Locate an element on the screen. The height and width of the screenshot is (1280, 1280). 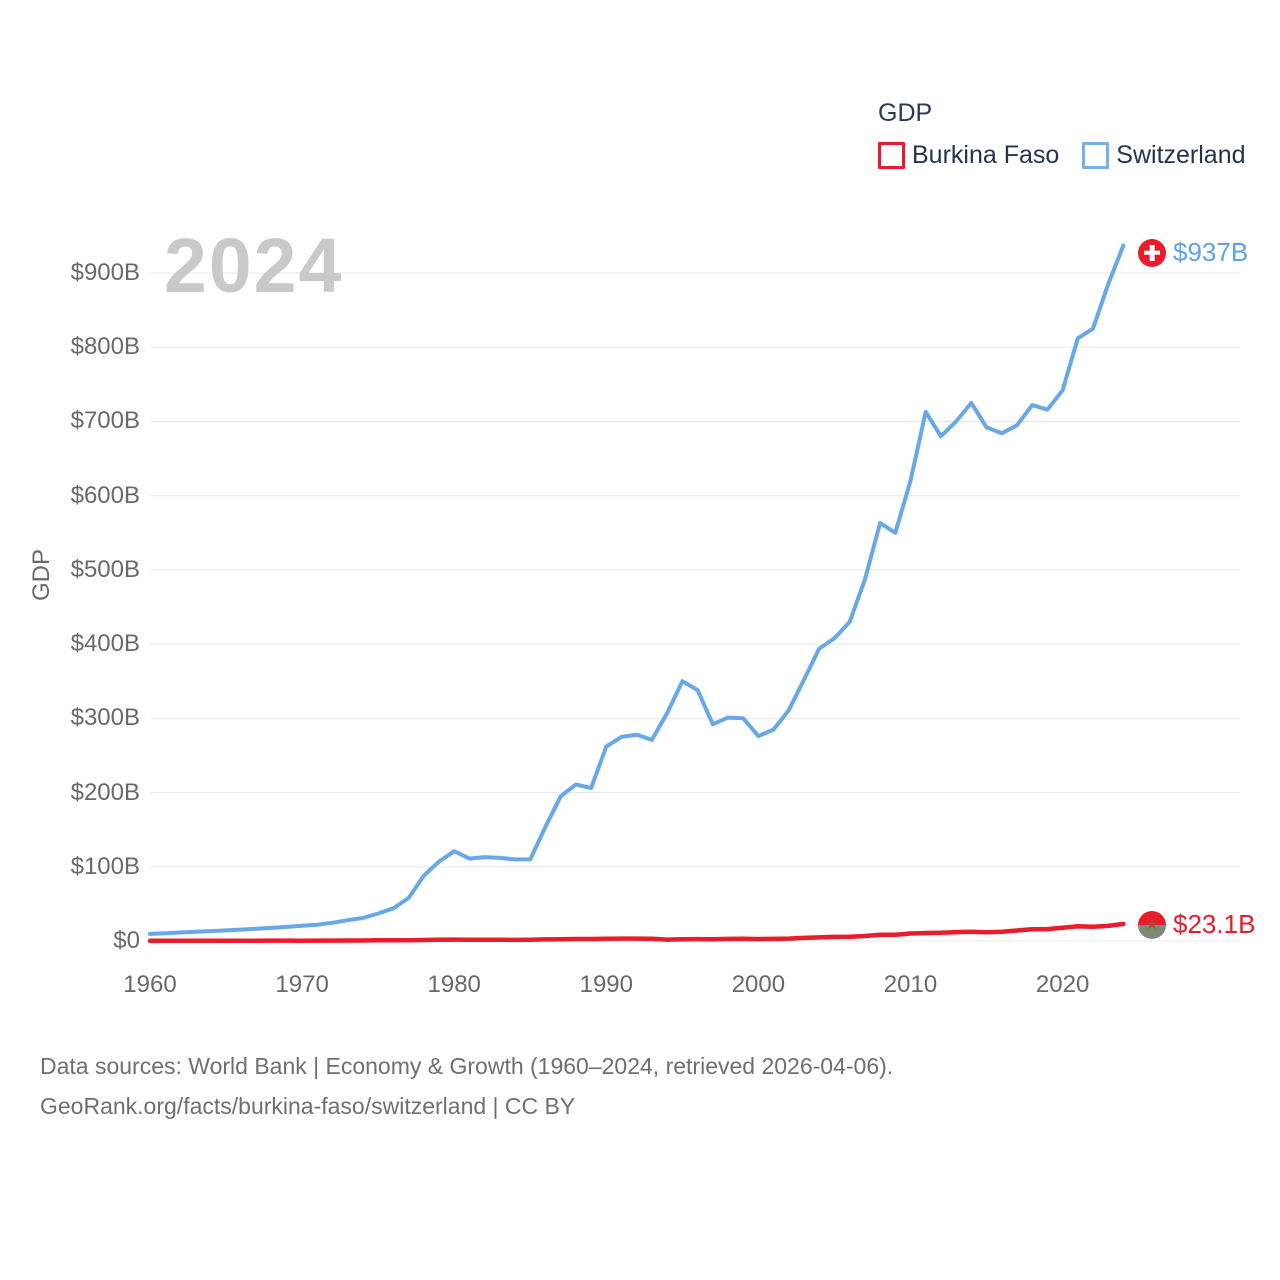
y-axis-tick-label: $0 is located at coordinates (126, 940).